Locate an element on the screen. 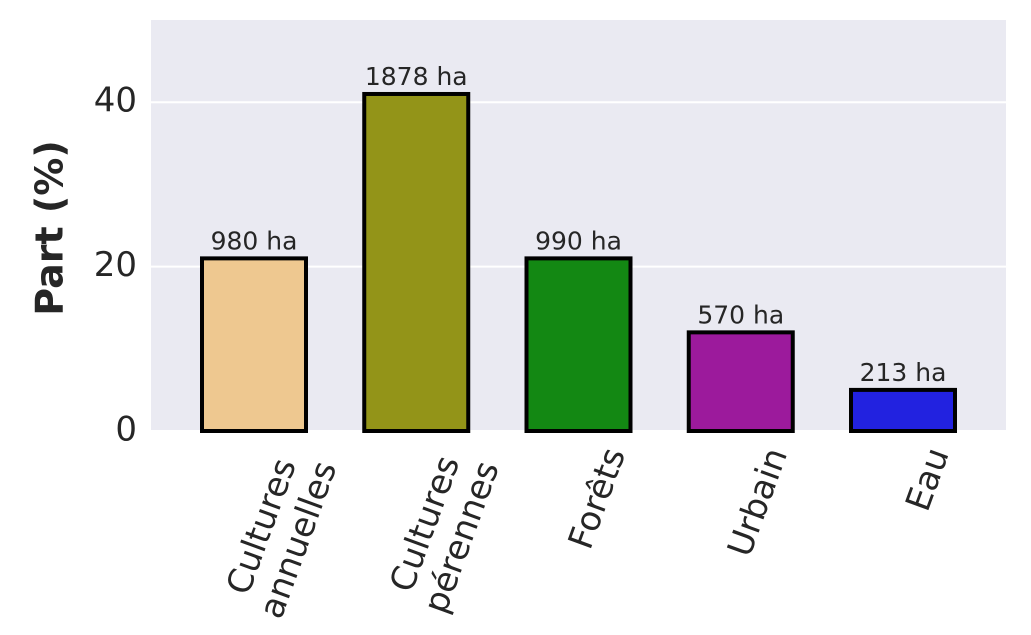 Image resolution: width=1031 pixels, height=635 pixels. y-tick-label: 0 is located at coordinates (126, 430).